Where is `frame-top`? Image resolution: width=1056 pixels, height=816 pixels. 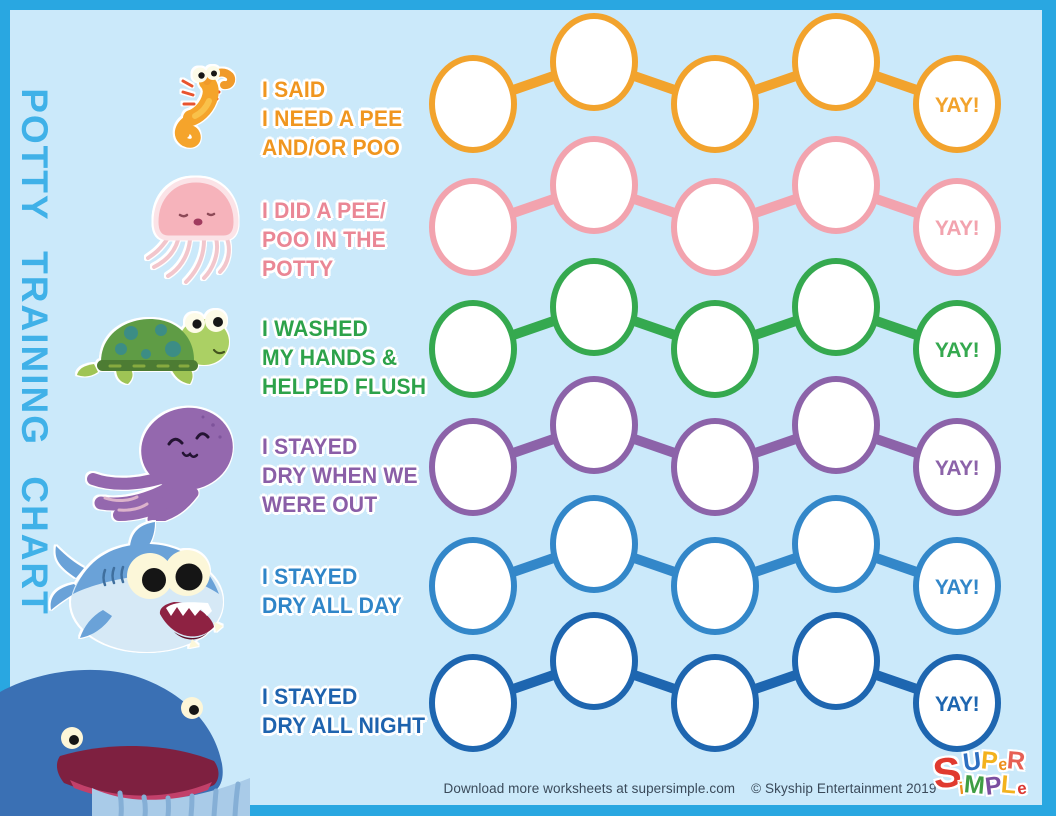
frame-top is located at coordinates (528, 5).